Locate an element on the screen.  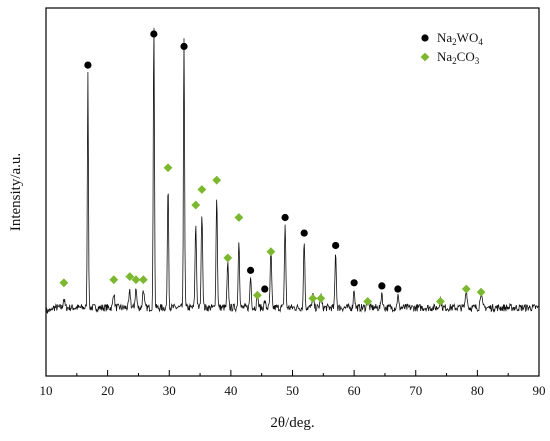
legend-label-na2wo4: Na2WO4 is located at coordinates (460, 38).